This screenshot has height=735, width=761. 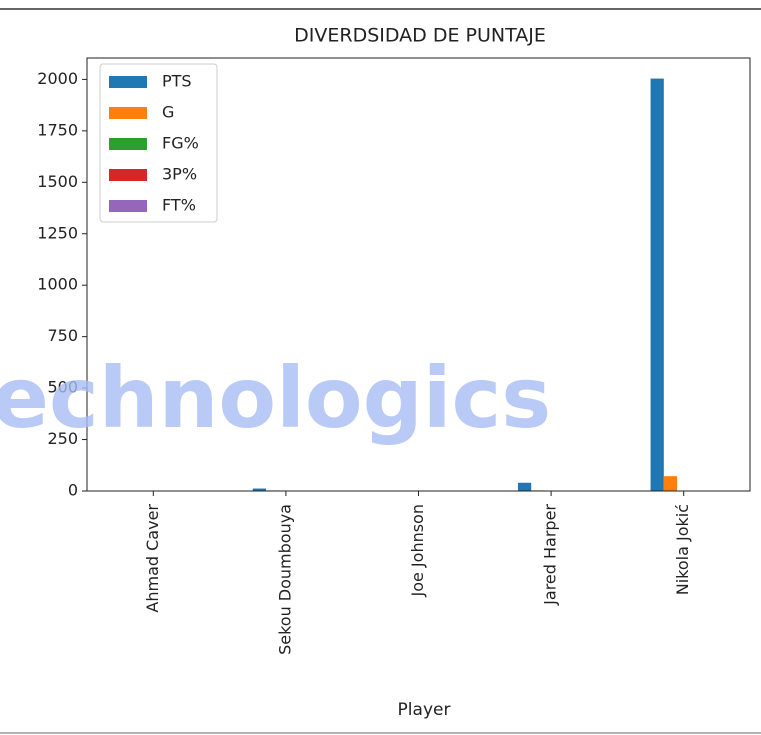 I want to click on watermark: echnologics, so click(x=275, y=398).